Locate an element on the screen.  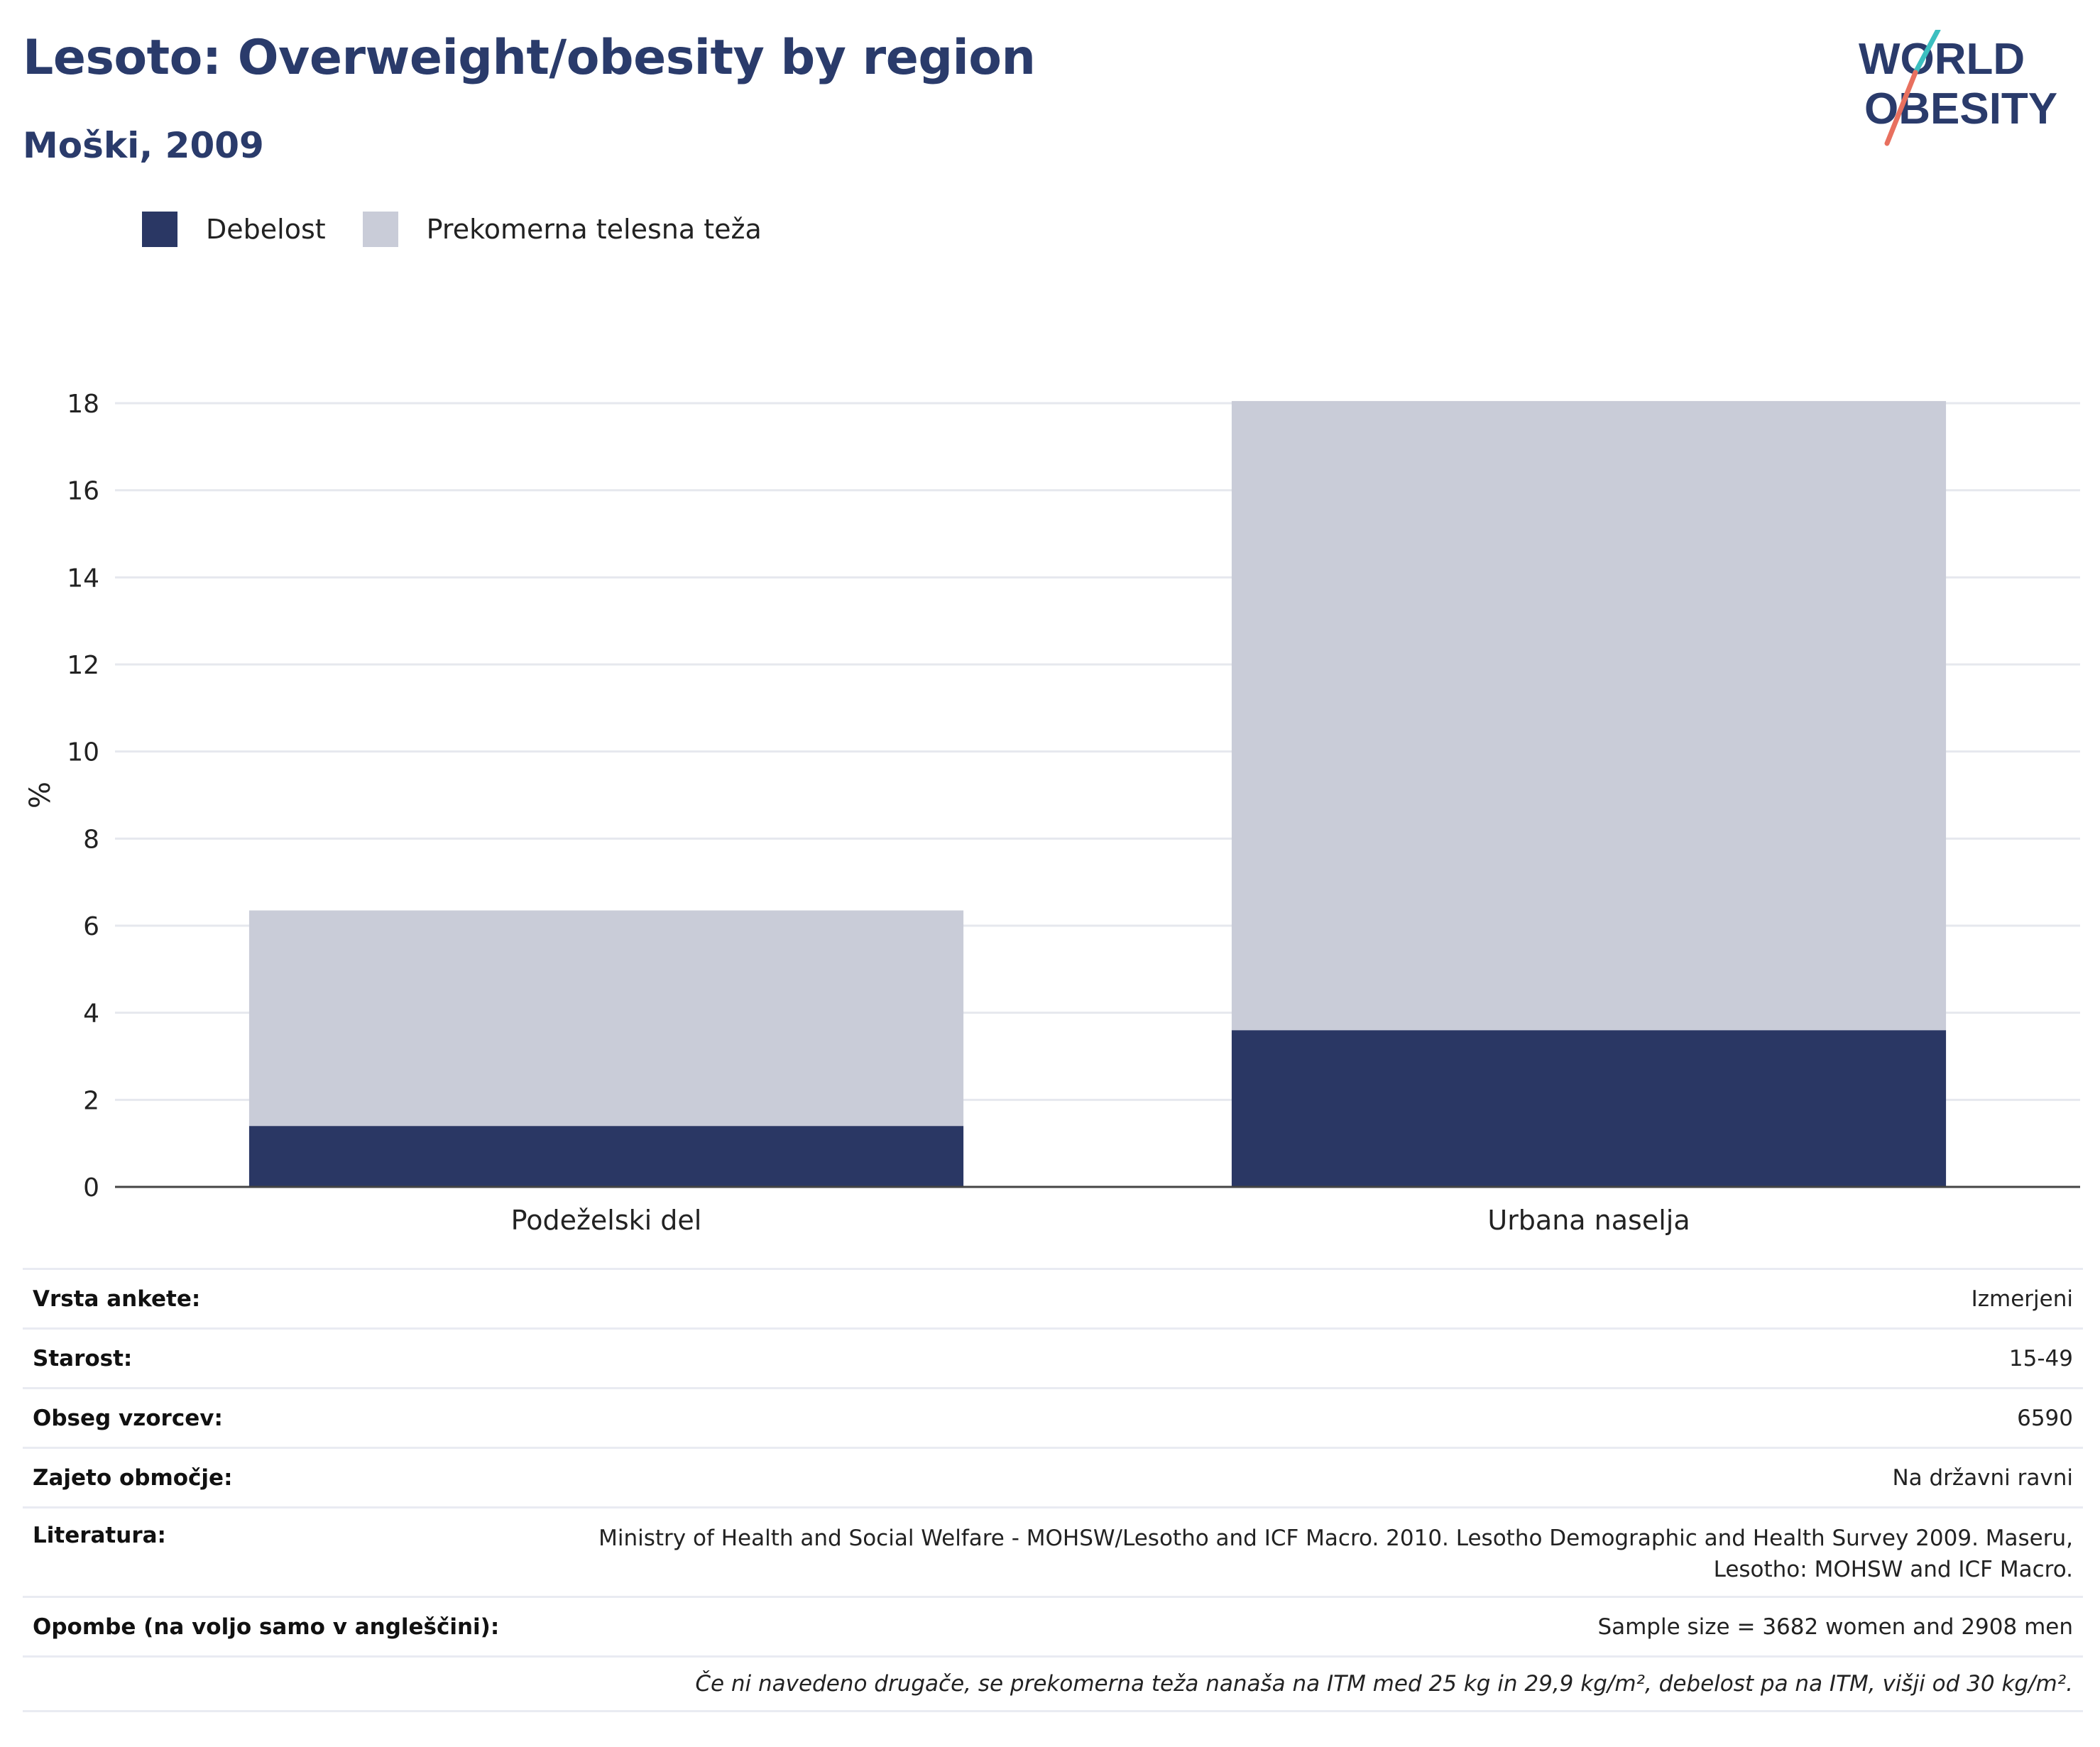
chart-legend: Debelost Prekomerna telesna teža is located at coordinates (470, 229).